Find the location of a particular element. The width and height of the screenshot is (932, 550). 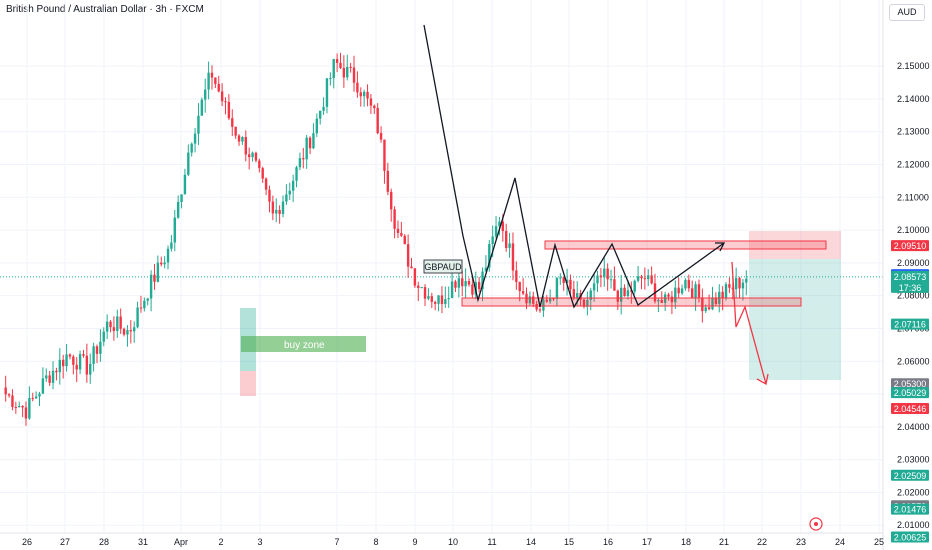

time-tick-label: 2 is located at coordinates (220, 542).